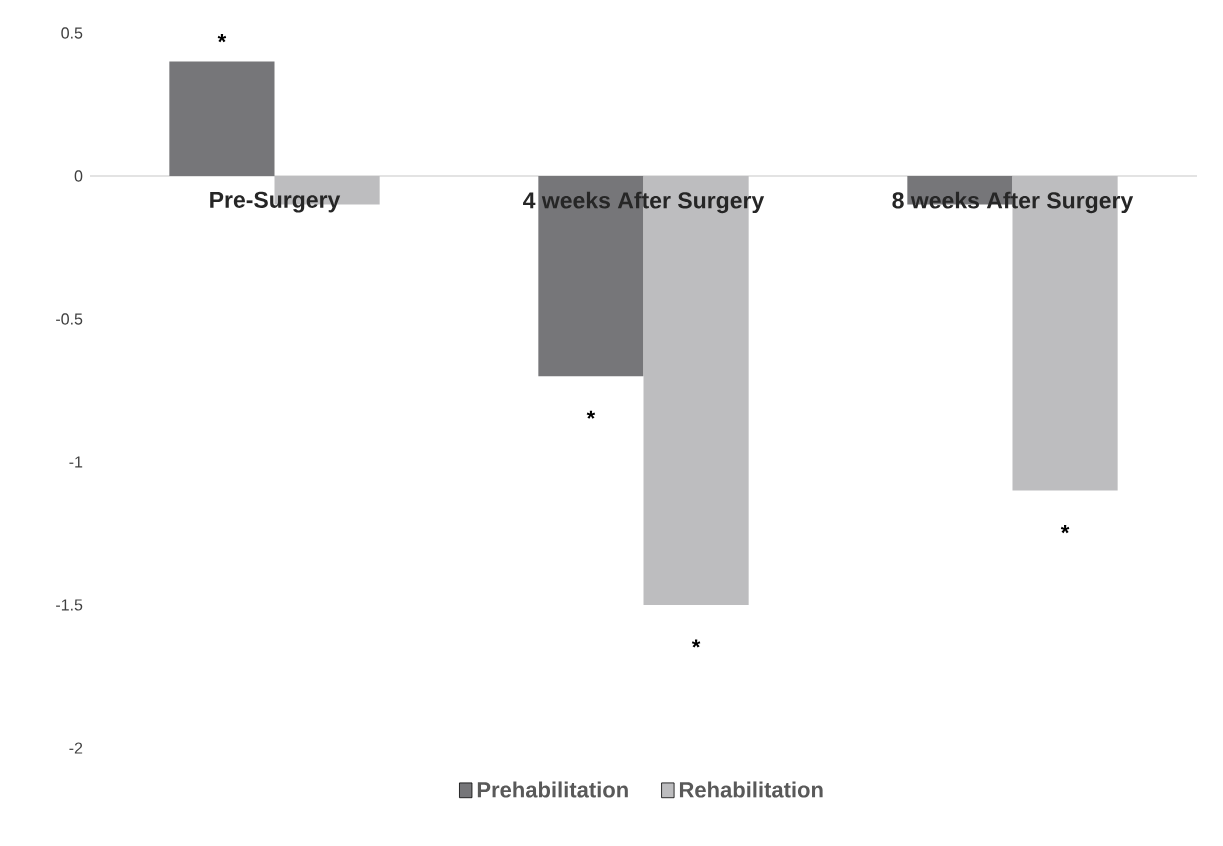 Image resolution: width=1223 pixels, height=846 pixels. I want to click on x-tick-label: 4 weeks After Surgery, so click(644, 202).